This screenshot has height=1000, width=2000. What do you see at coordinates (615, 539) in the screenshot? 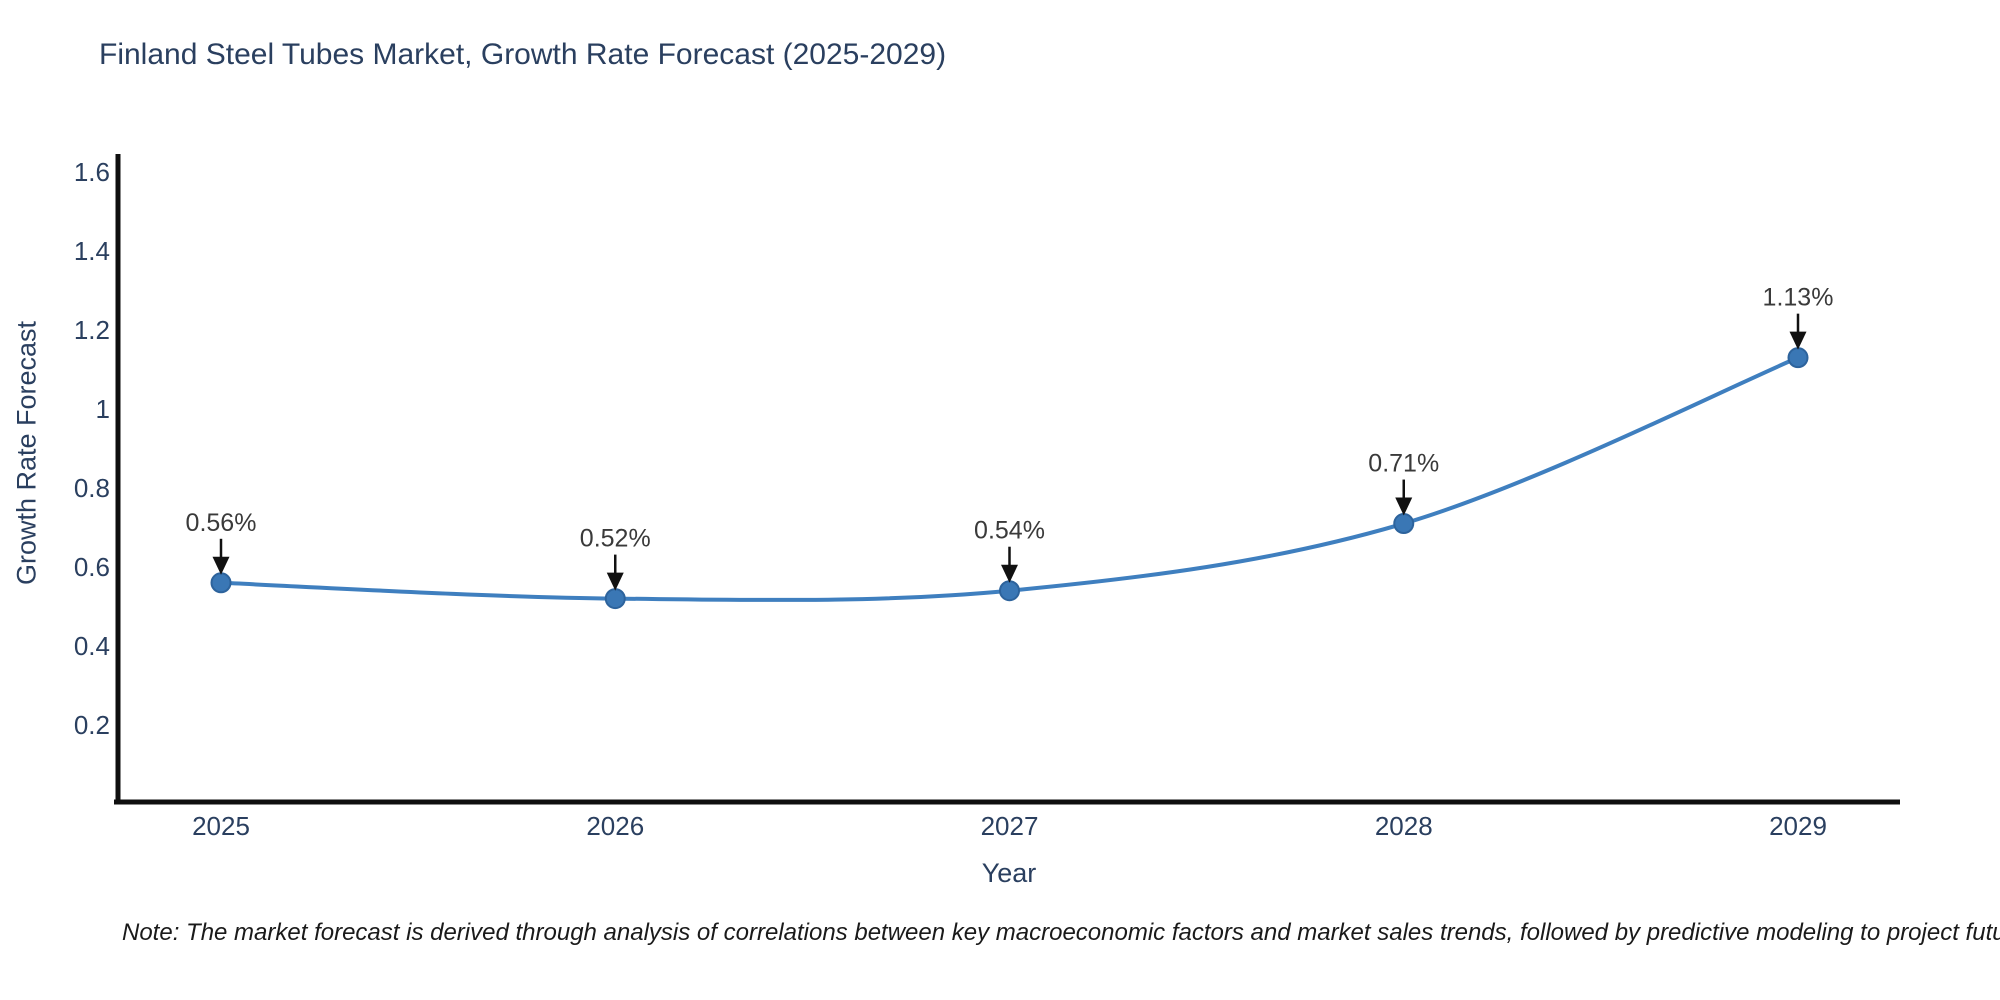
I see `annotation-label: 0.52%` at bounding box center [615, 539].